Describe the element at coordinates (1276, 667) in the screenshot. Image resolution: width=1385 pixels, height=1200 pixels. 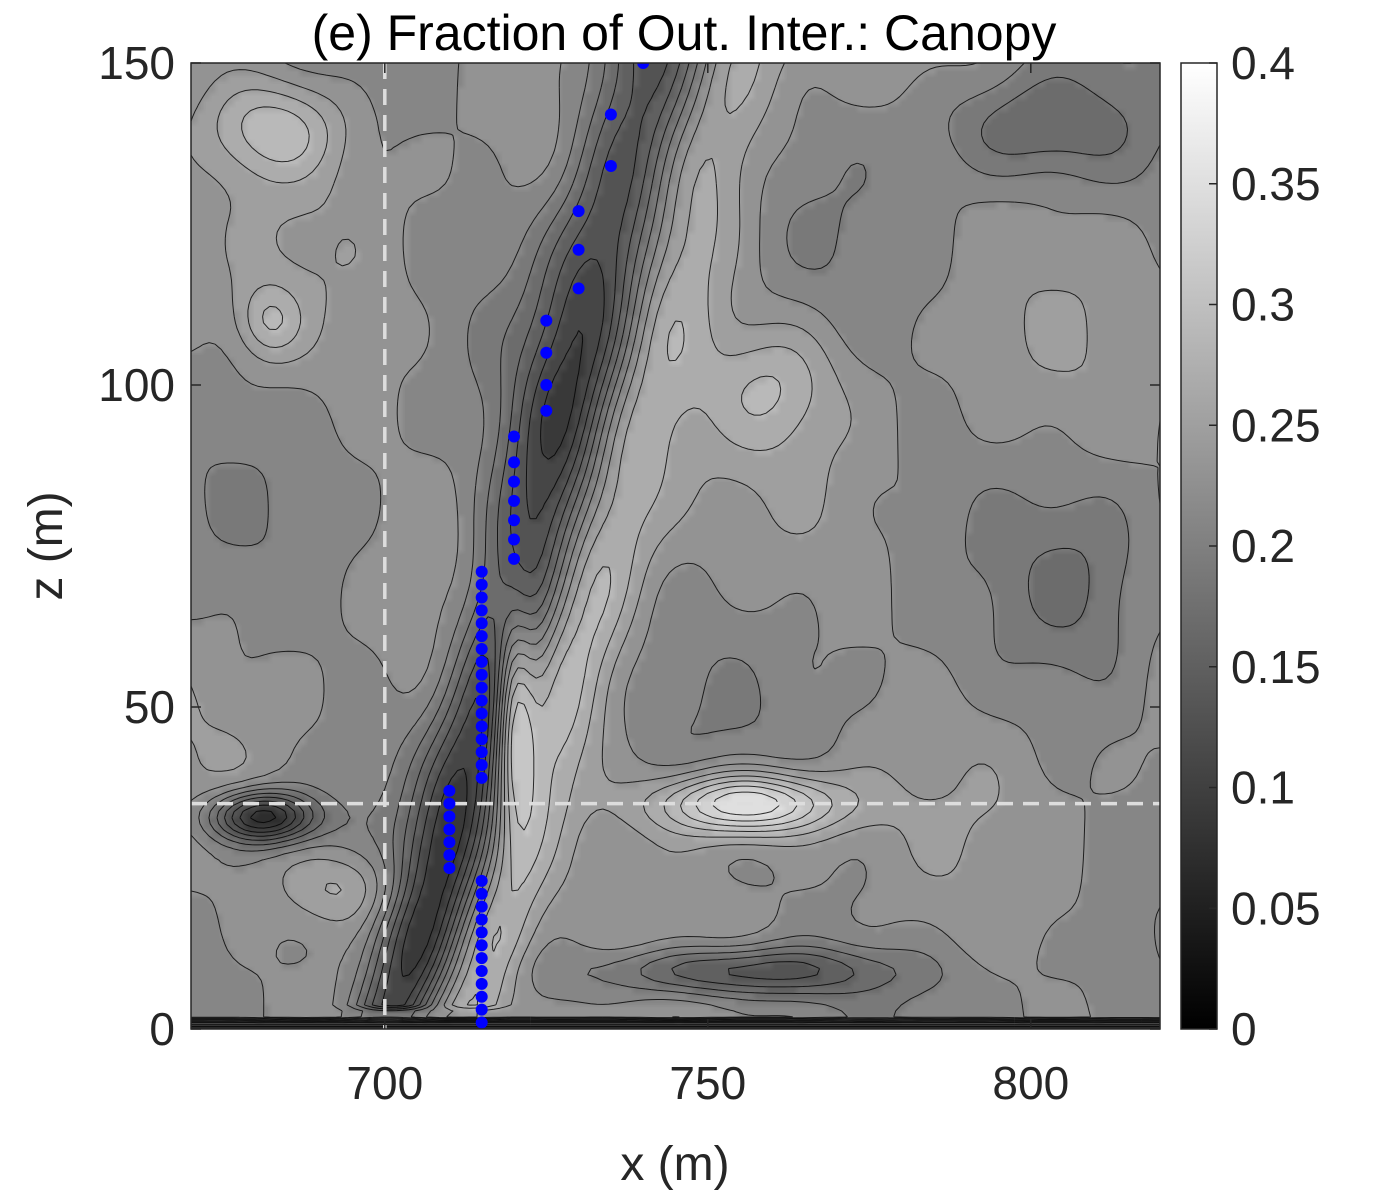
I see `colorbar-tick-label: 0.15` at that location.